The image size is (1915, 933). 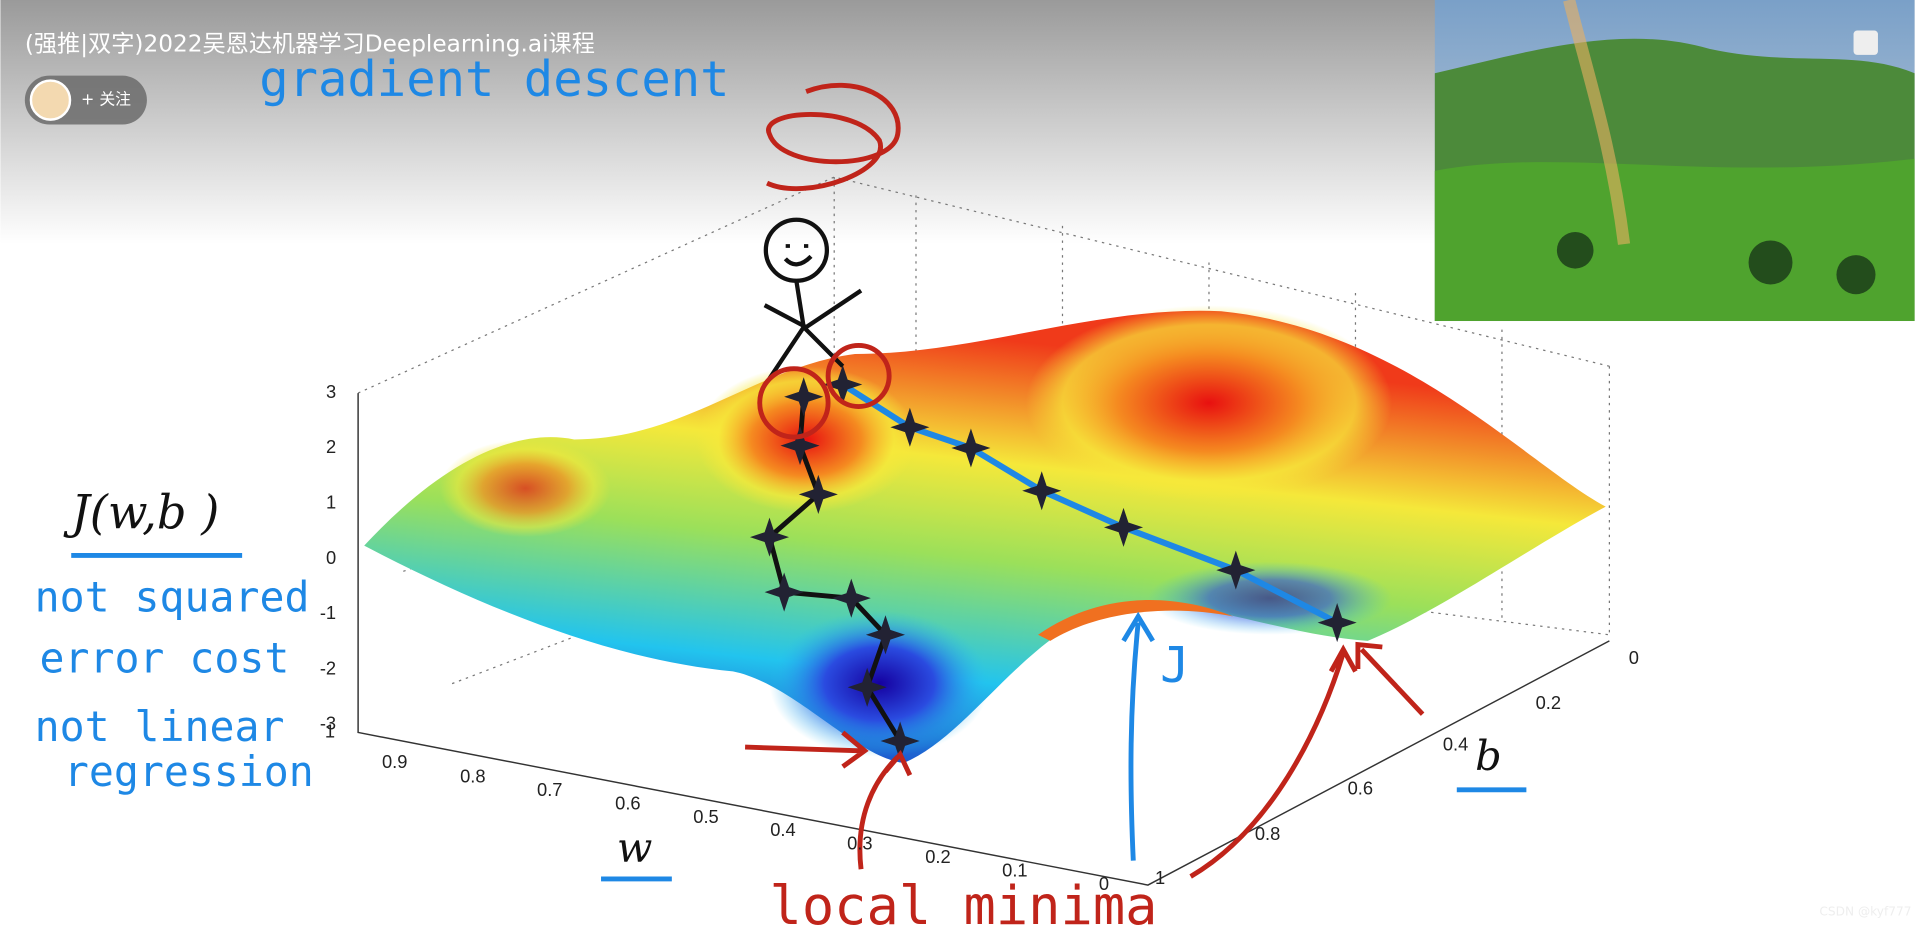 I want to click on z-tick-label: 1, so click(x=331, y=502).